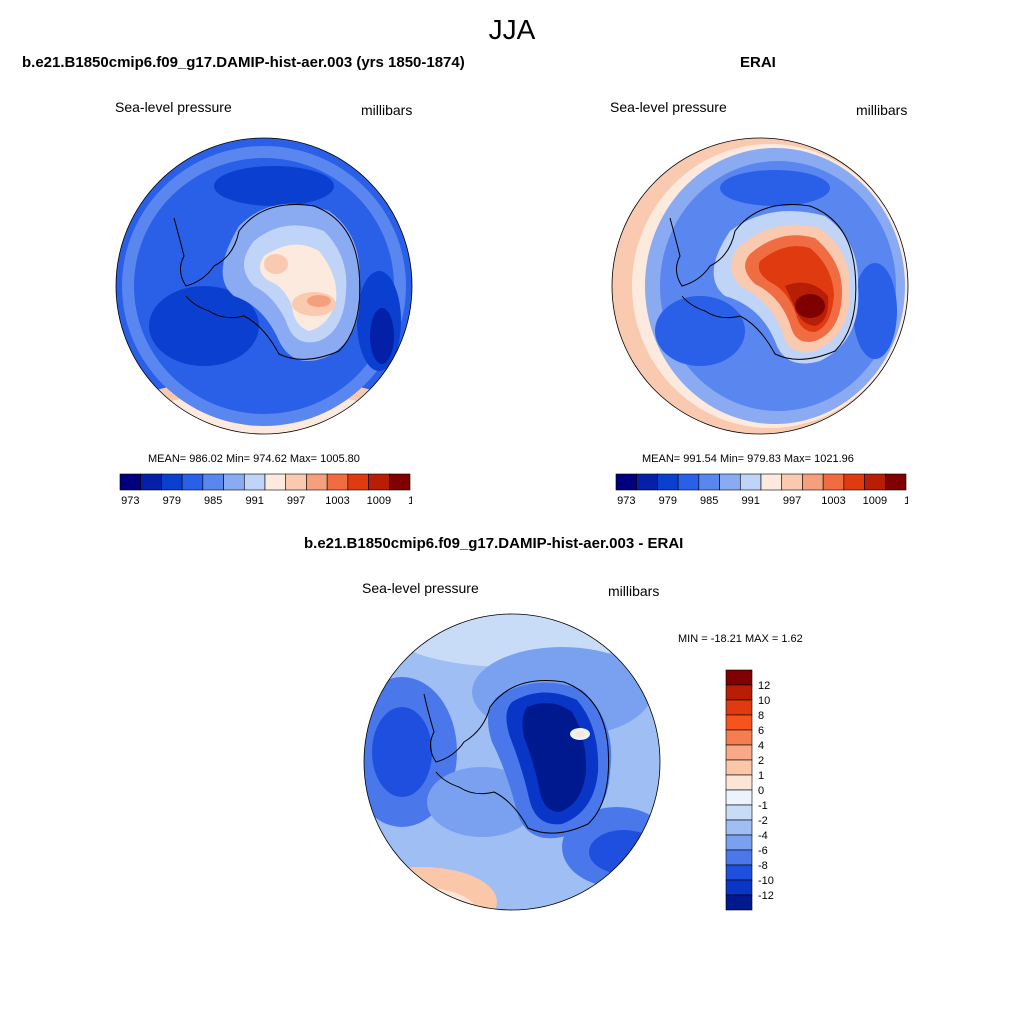  What do you see at coordinates (748, 459) in the screenshot?
I see `obs-stats: MEAN= 991.54 Min= 979.83 Max= 1021.96` at bounding box center [748, 459].